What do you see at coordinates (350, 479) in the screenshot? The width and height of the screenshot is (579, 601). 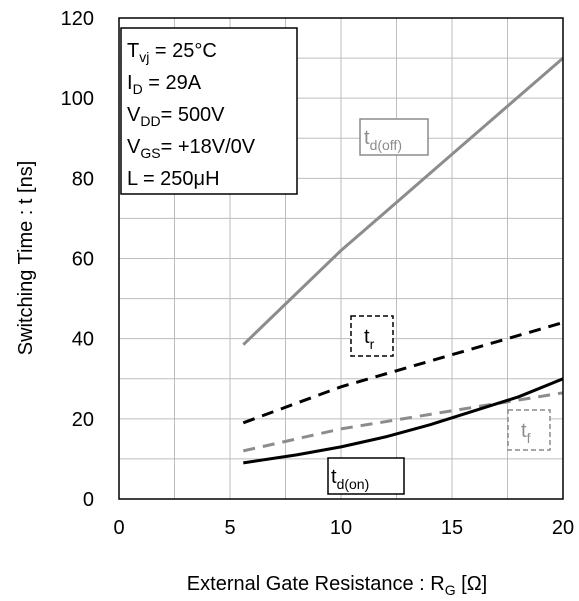 I see `series-label-d(on): td(on)` at bounding box center [350, 479].